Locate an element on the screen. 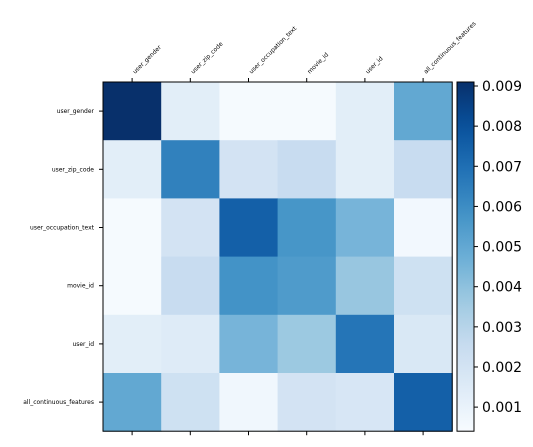  y-tick-label: user_occupation_text is located at coordinates (62, 228).